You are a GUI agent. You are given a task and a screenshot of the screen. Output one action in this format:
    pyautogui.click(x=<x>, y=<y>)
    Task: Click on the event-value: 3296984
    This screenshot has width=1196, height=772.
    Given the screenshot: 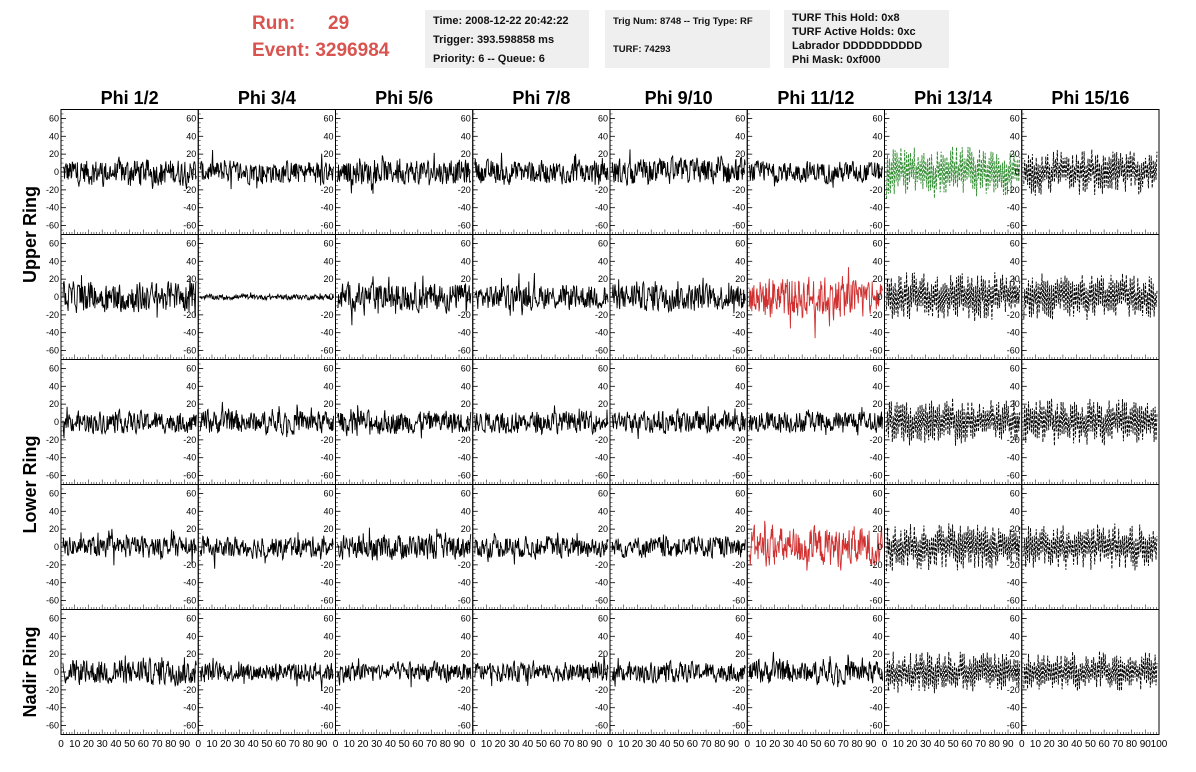 What is the action you would take?
    pyautogui.click(x=352, y=50)
    